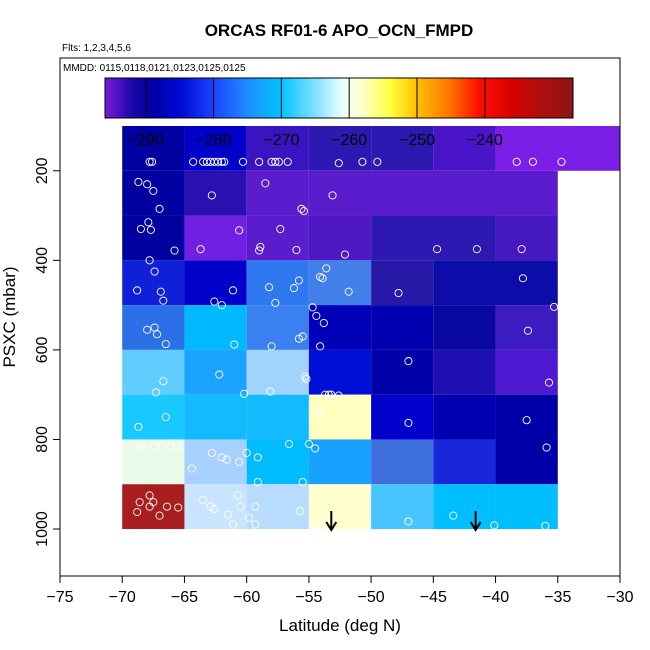 The image size is (650, 650). What do you see at coordinates (340, 591) in the screenshot?
I see `x-axis: −75 −70 −65 −60 −55 −50 −45 −40 −35 −30` at bounding box center [340, 591].